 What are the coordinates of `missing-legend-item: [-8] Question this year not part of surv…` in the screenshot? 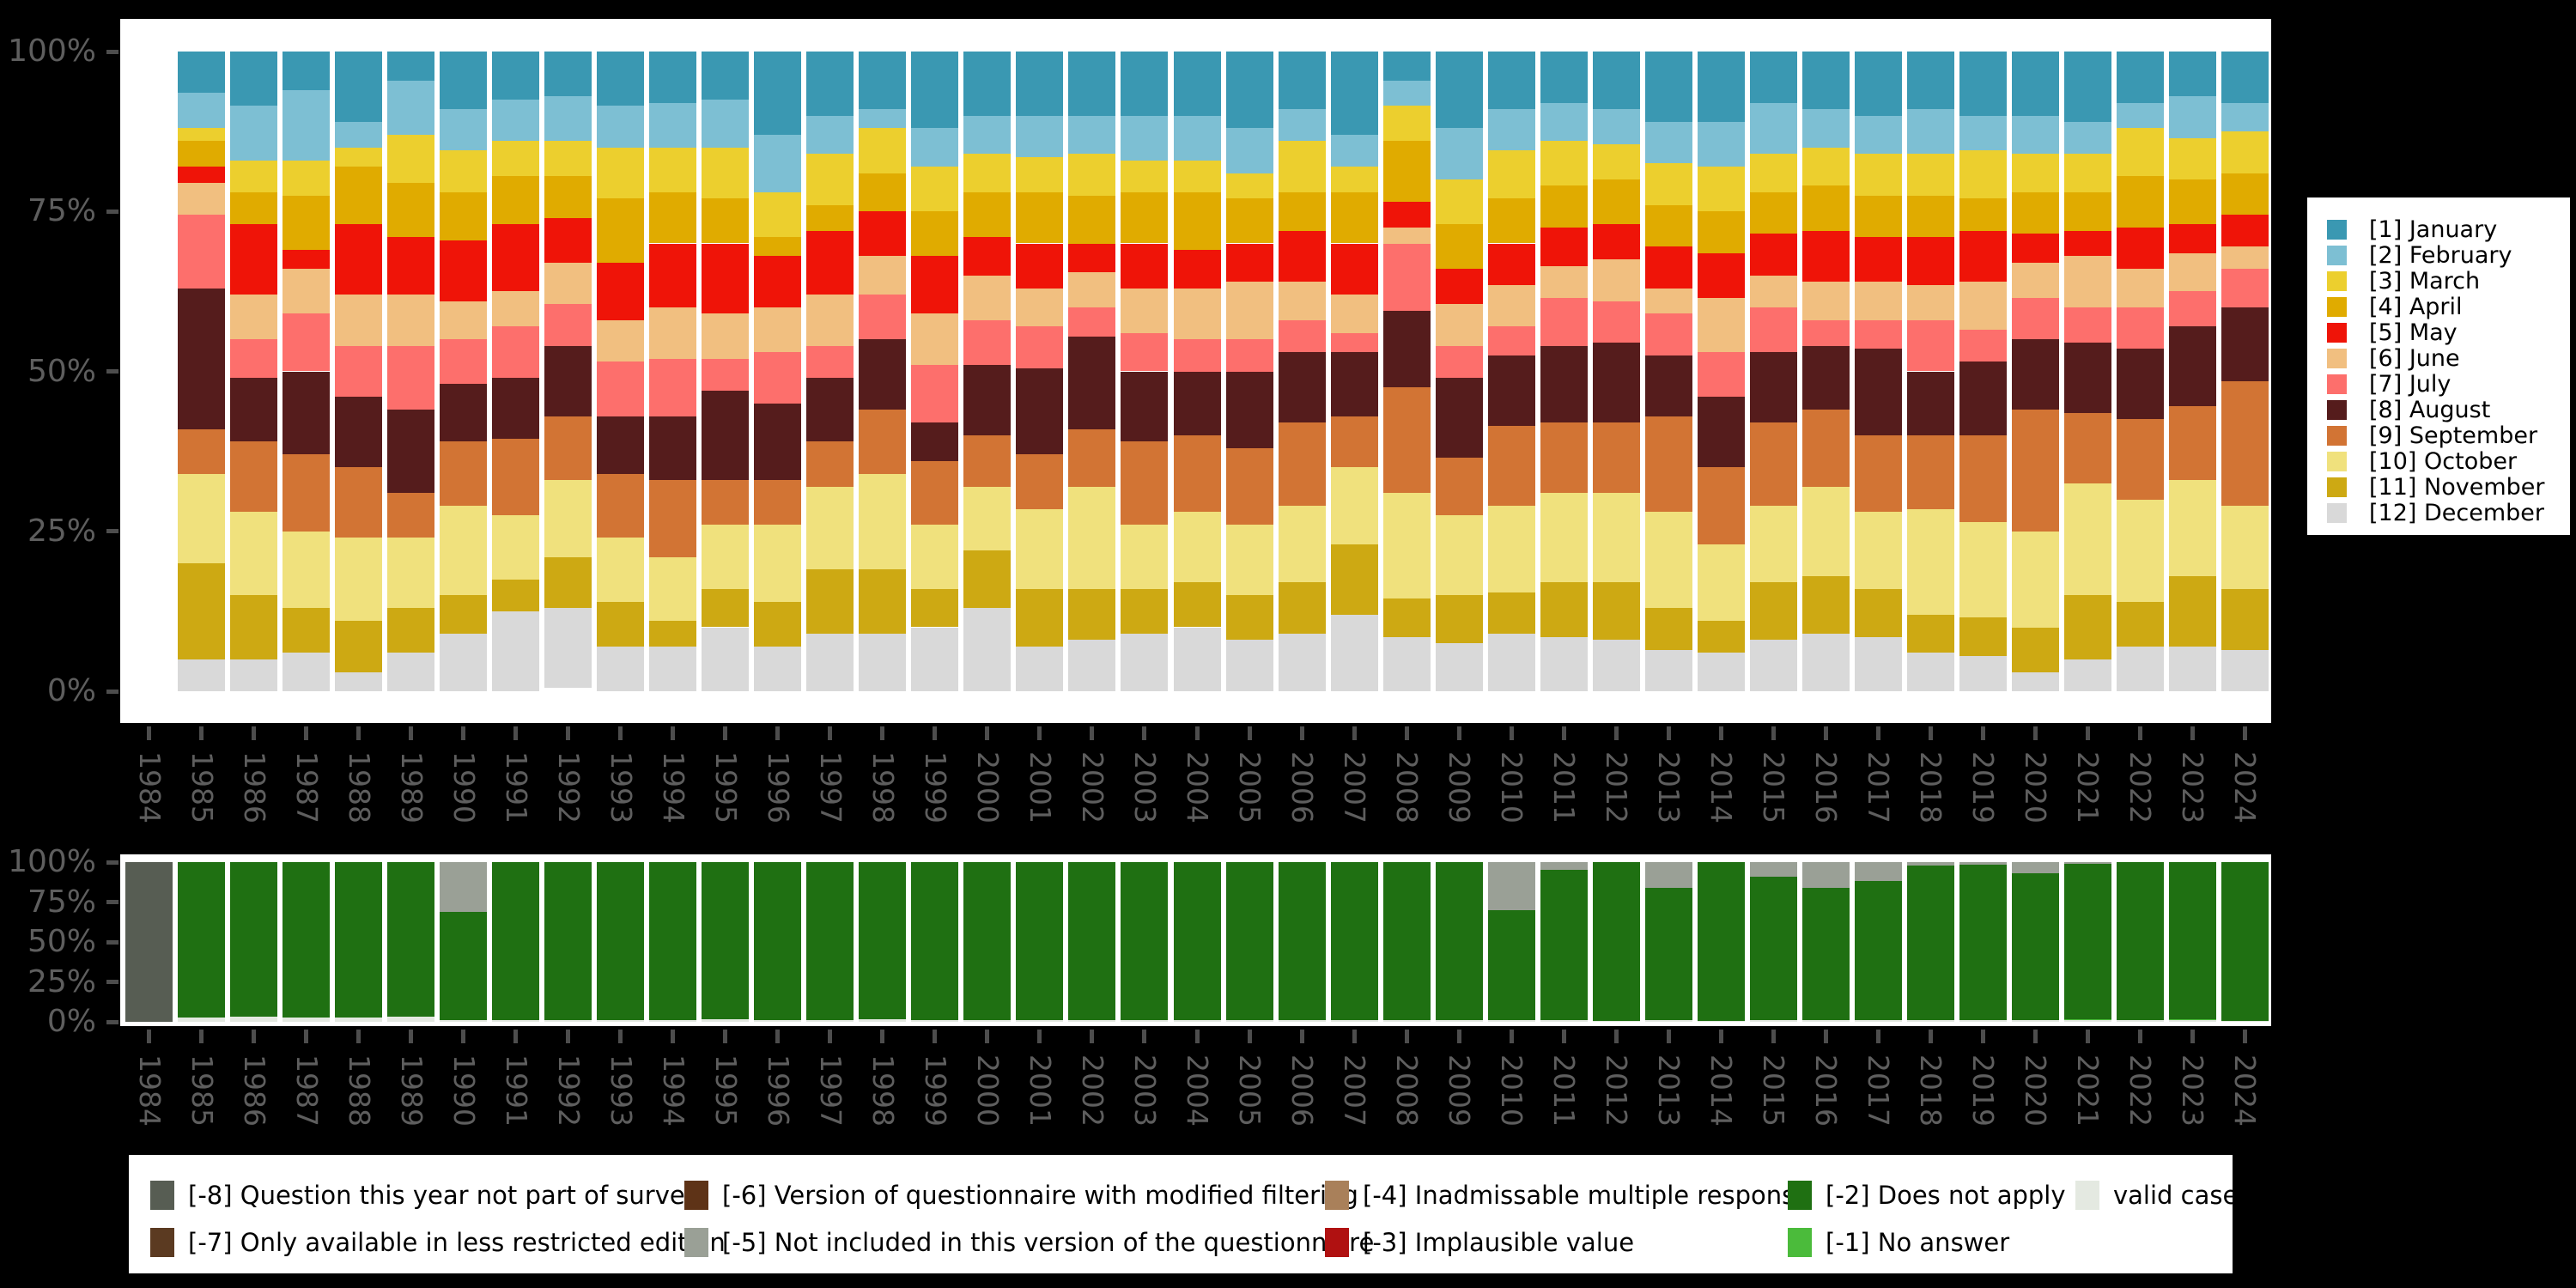 It's located at (425, 1195).